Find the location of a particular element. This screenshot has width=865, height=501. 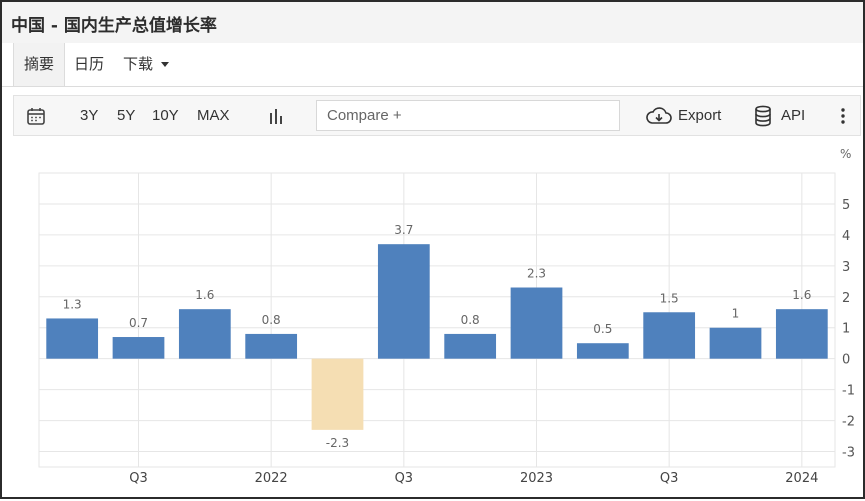

header: 中国 - 国内生产总值增长率 is located at coordinates (432, 23).